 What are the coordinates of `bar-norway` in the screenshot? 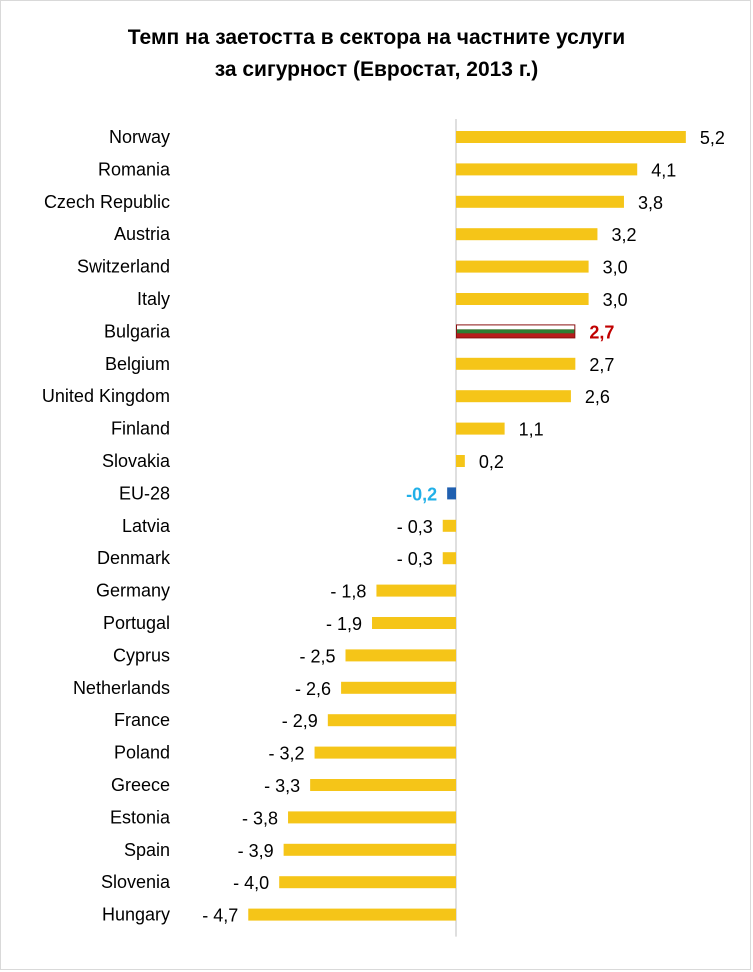 It's located at (571, 137).